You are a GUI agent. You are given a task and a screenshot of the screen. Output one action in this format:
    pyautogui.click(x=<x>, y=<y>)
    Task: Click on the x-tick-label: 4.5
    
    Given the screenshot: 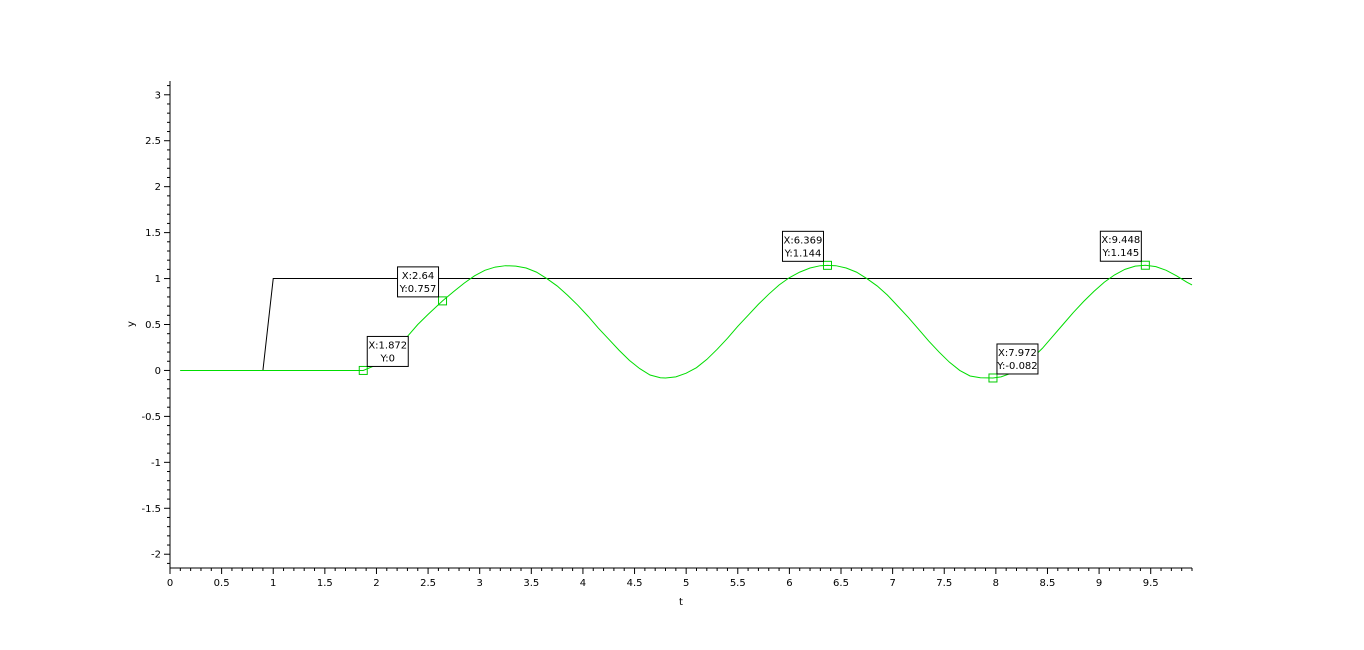 What is the action you would take?
    pyautogui.click(x=635, y=583)
    